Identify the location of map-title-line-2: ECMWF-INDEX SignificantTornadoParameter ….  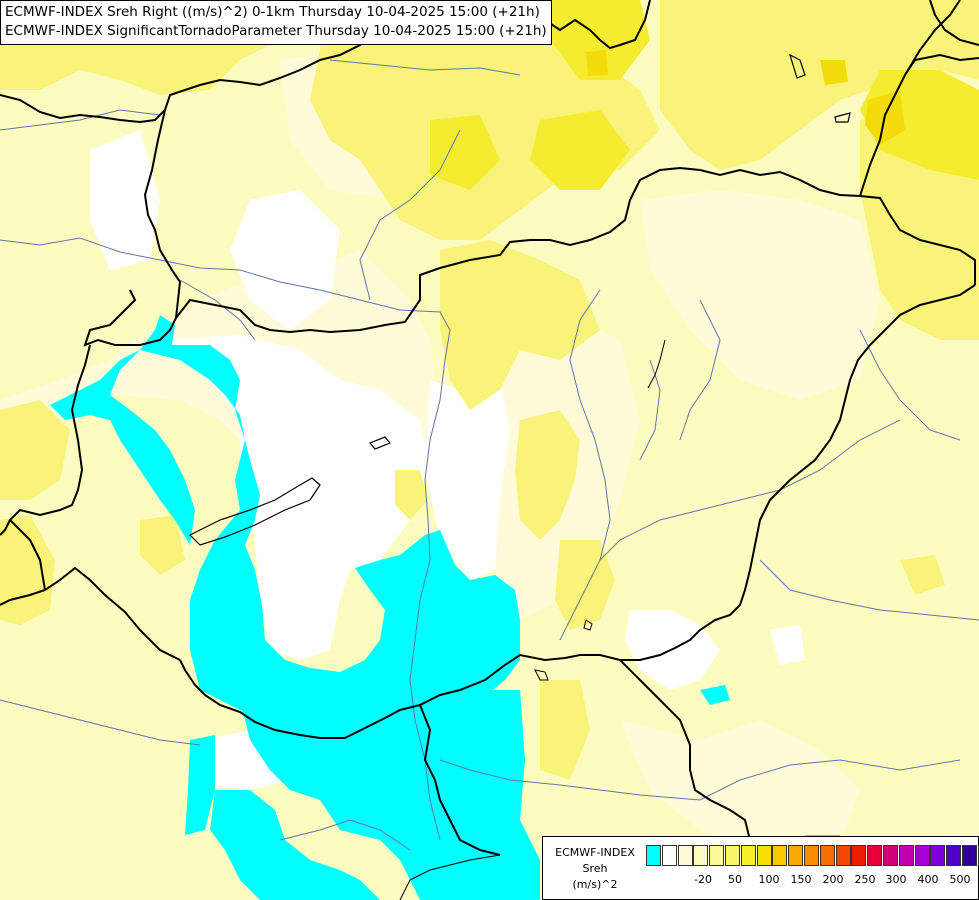
(276, 31).